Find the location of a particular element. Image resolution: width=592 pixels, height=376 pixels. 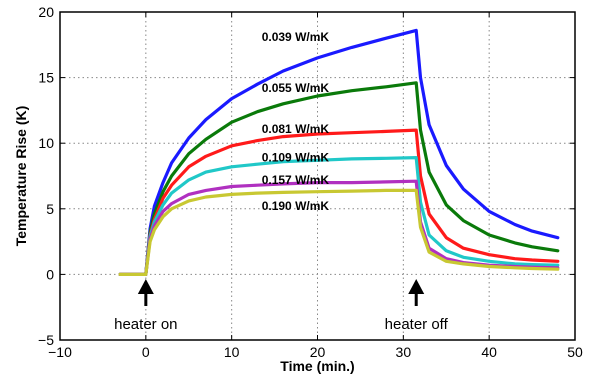

annotation-arrow-2: heater off is located at coordinates (417, 306).